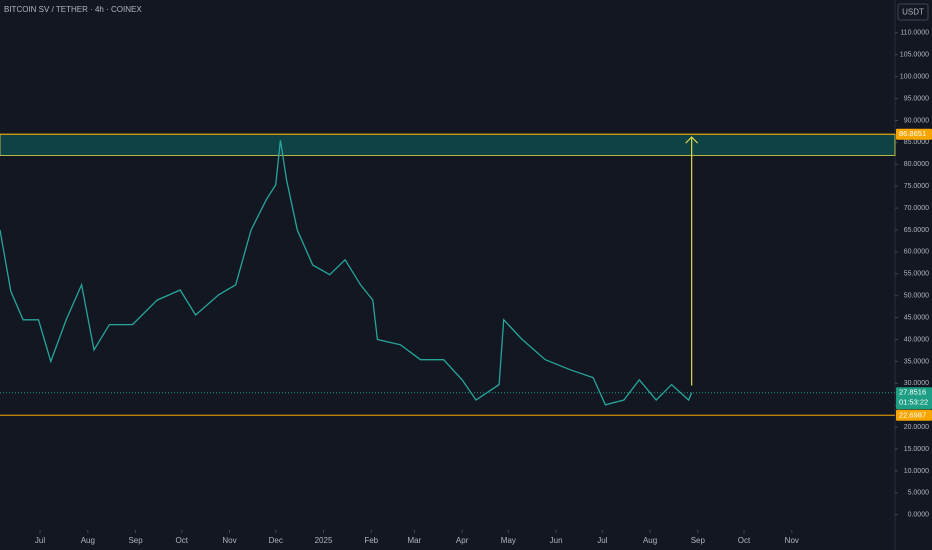  What do you see at coordinates (916, 361) in the screenshot?
I see `y-tick-label: 35.0000` at bounding box center [916, 361].